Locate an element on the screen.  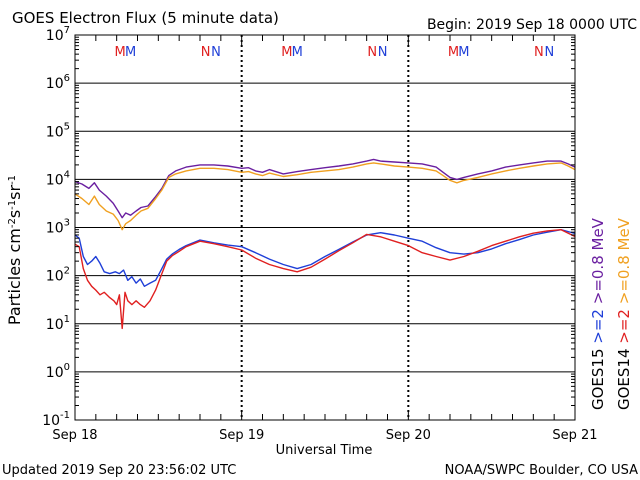
x-tick-labels: Sep 18 Sep 19 Sep 20 Sep 21 is located at coordinates (324, 435).